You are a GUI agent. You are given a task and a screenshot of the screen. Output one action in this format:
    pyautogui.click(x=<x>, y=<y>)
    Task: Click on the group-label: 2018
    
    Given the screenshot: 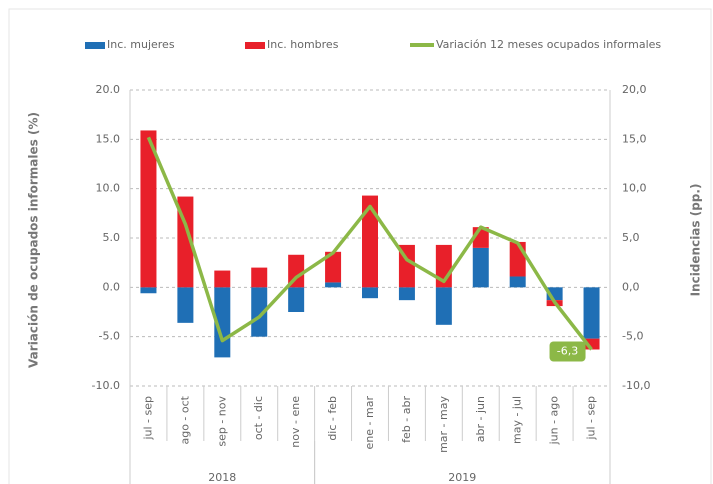 What is the action you would take?
    pyautogui.click(x=222, y=477)
    